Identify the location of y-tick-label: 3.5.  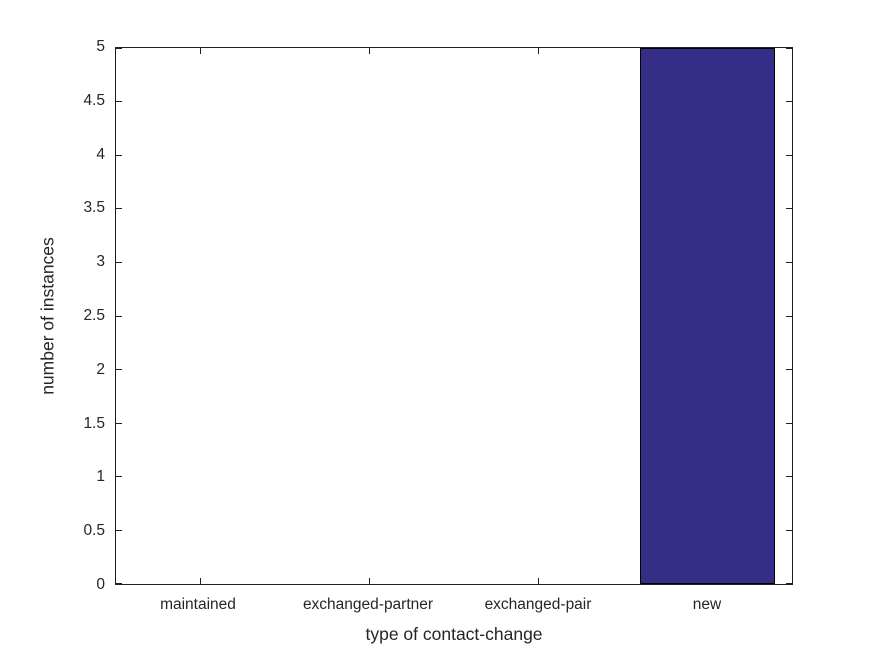
(94, 207).